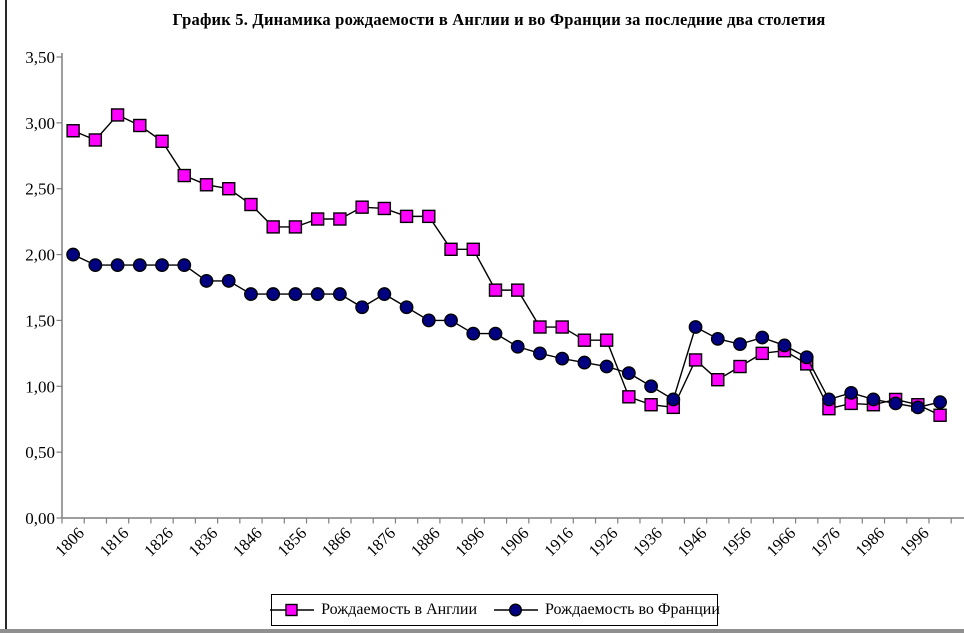  I want to click on legend-item-england: Рождаемость в Англии, so click(373, 610).